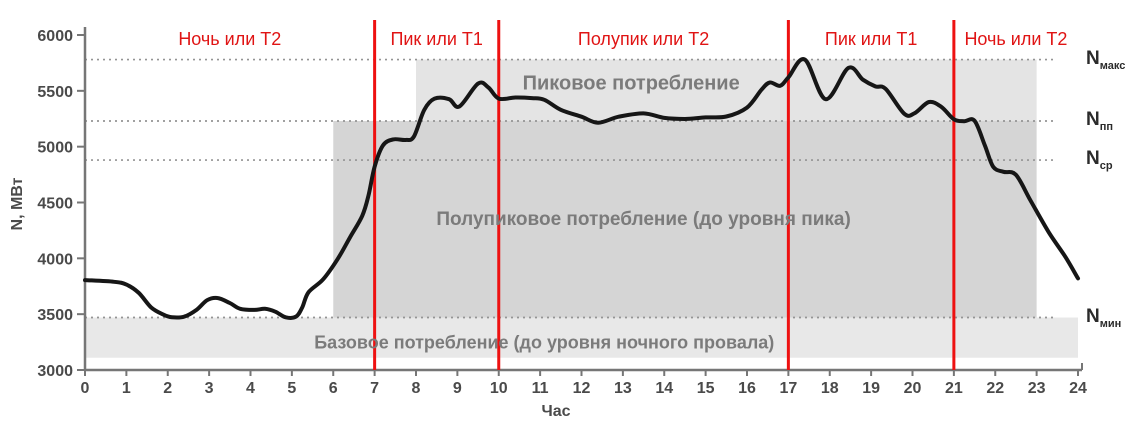 This screenshot has width=1145, height=437. Describe the element at coordinates (499, 388) in the screenshot. I see `x-tick-label-10: 10` at that location.